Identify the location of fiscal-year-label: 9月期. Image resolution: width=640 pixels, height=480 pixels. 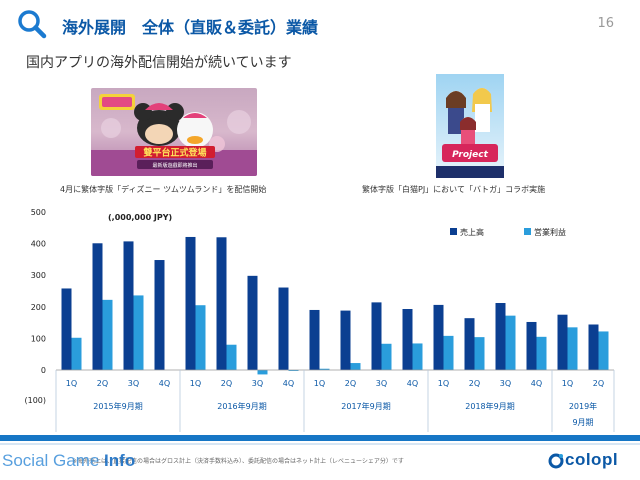
(582, 422).